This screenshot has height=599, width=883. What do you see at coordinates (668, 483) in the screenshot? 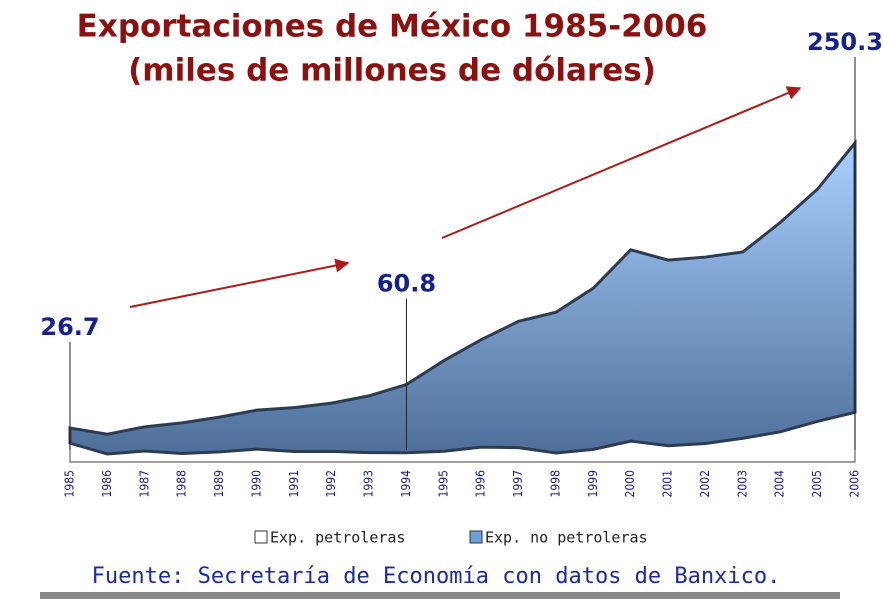
I see `x-tick-label: 2001` at bounding box center [668, 483].